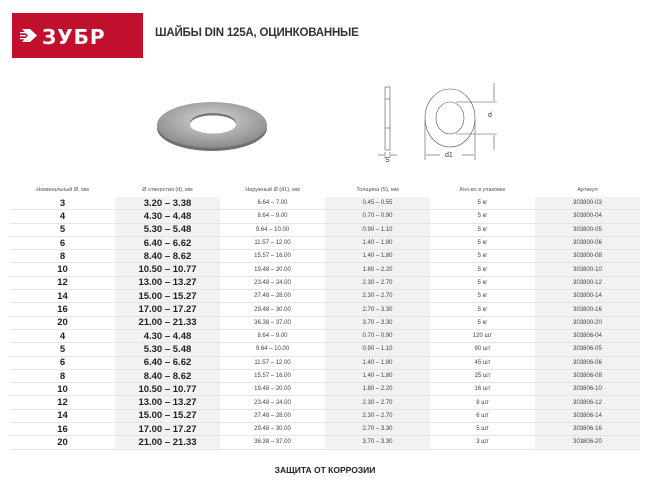  I want to click on table-cell: 14, so click(62, 416).